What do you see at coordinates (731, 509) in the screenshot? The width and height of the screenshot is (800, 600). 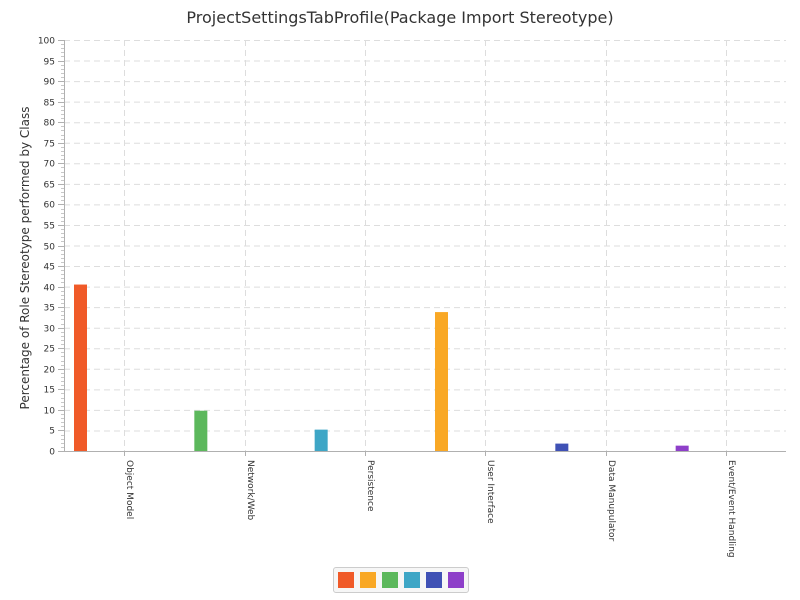 I see `x-tick-label: Event/Event Handling` at bounding box center [731, 509].